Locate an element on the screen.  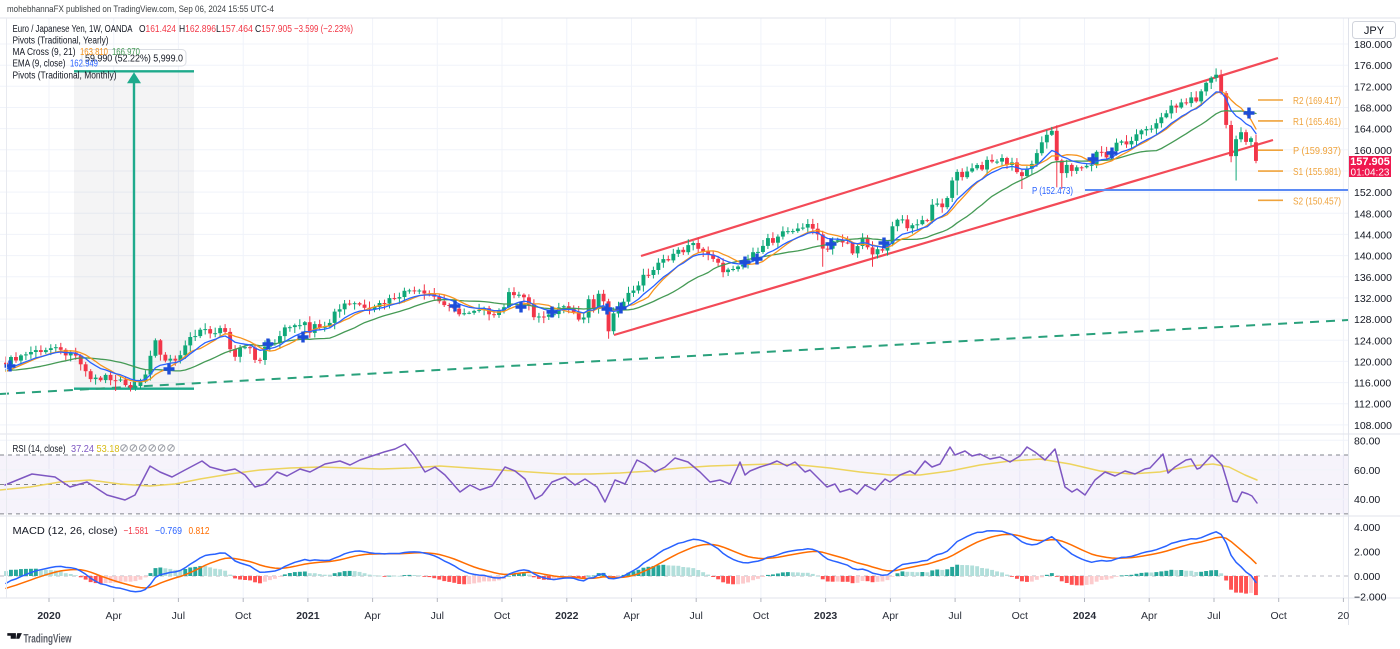
svg-text: −2.000 is located at coordinates (1370, 598).